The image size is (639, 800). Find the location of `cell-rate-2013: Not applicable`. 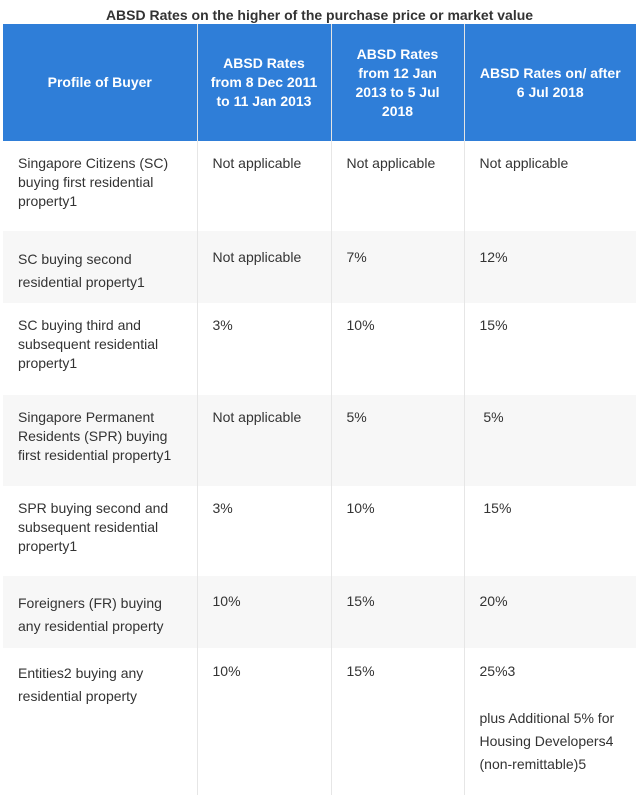

cell-rate-2013: Not applicable is located at coordinates (398, 186).